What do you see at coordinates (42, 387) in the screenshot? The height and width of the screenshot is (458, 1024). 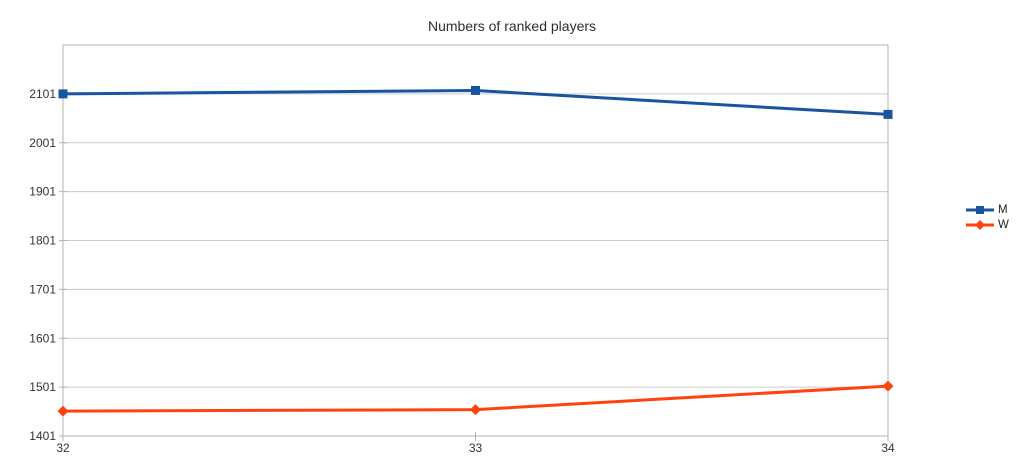 I see `y-tick-label: 1501` at bounding box center [42, 387].